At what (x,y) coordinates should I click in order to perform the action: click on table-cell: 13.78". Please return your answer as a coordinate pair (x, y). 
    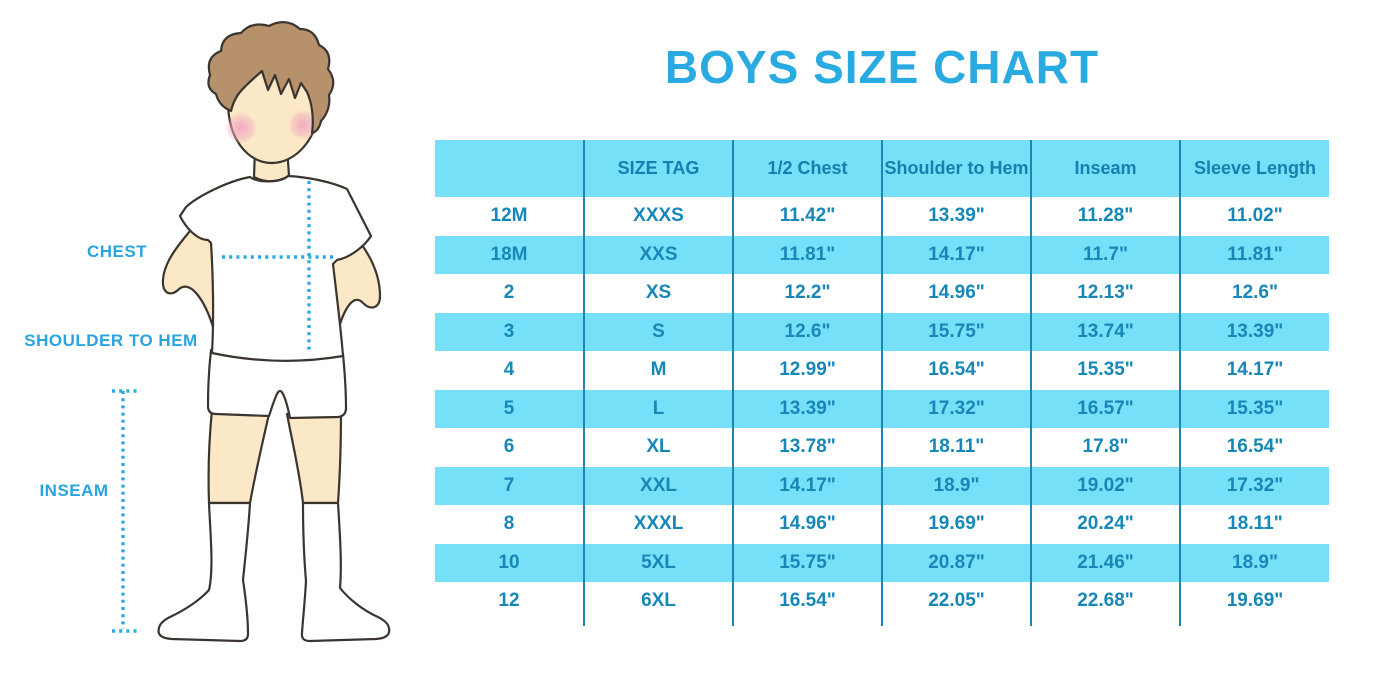
    Looking at the image, I should click on (808, 447).